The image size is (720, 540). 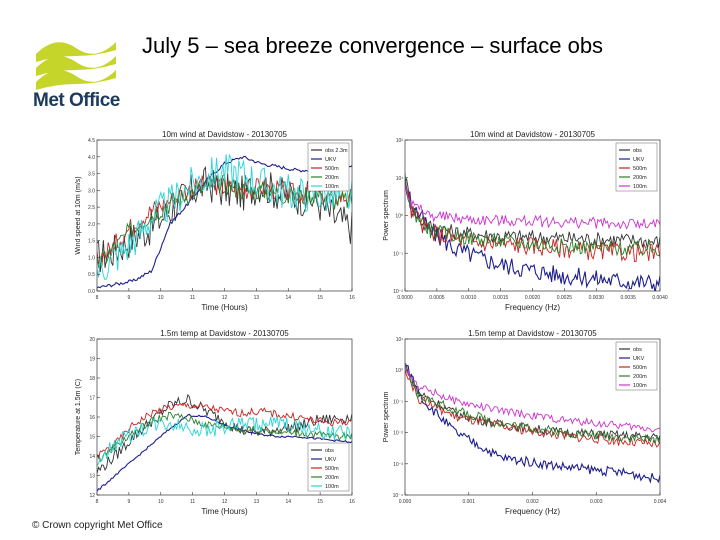 I want to click on y-tick-label: 10⁻³, so click(x=398, y=465).